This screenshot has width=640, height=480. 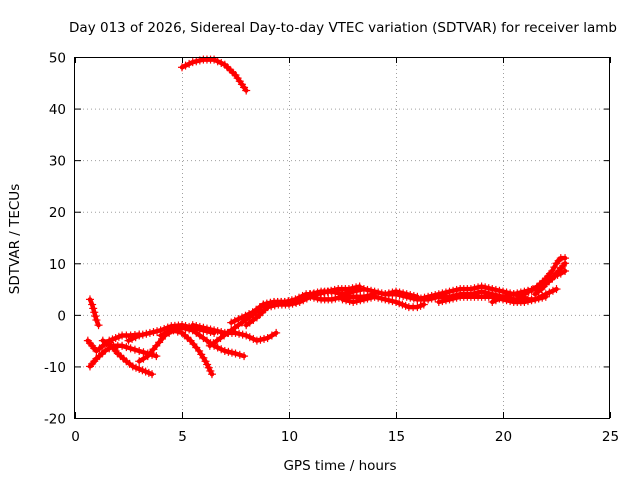 I want to click on x-tick-label: 25, so click(x=610, y=437).